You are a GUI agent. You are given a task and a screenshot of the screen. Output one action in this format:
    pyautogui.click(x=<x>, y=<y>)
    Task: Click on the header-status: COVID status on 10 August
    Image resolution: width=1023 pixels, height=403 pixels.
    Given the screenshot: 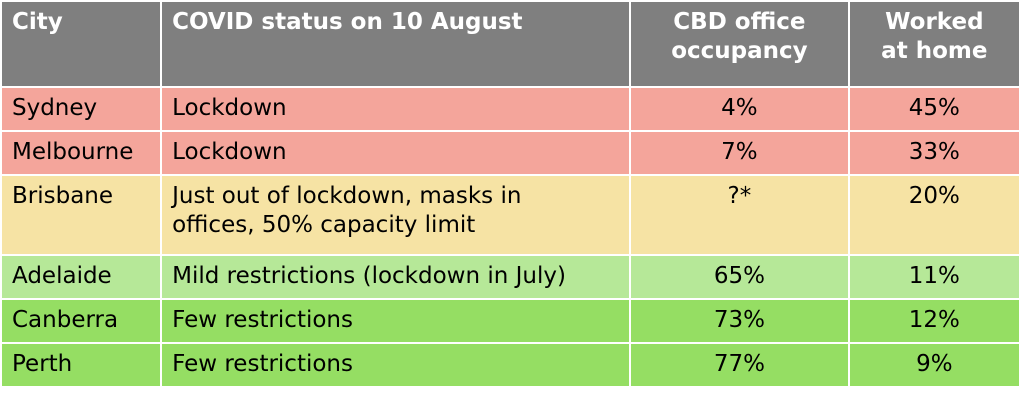 What is the action you would take?
    pyautogui.click(x=396, y=44)
    